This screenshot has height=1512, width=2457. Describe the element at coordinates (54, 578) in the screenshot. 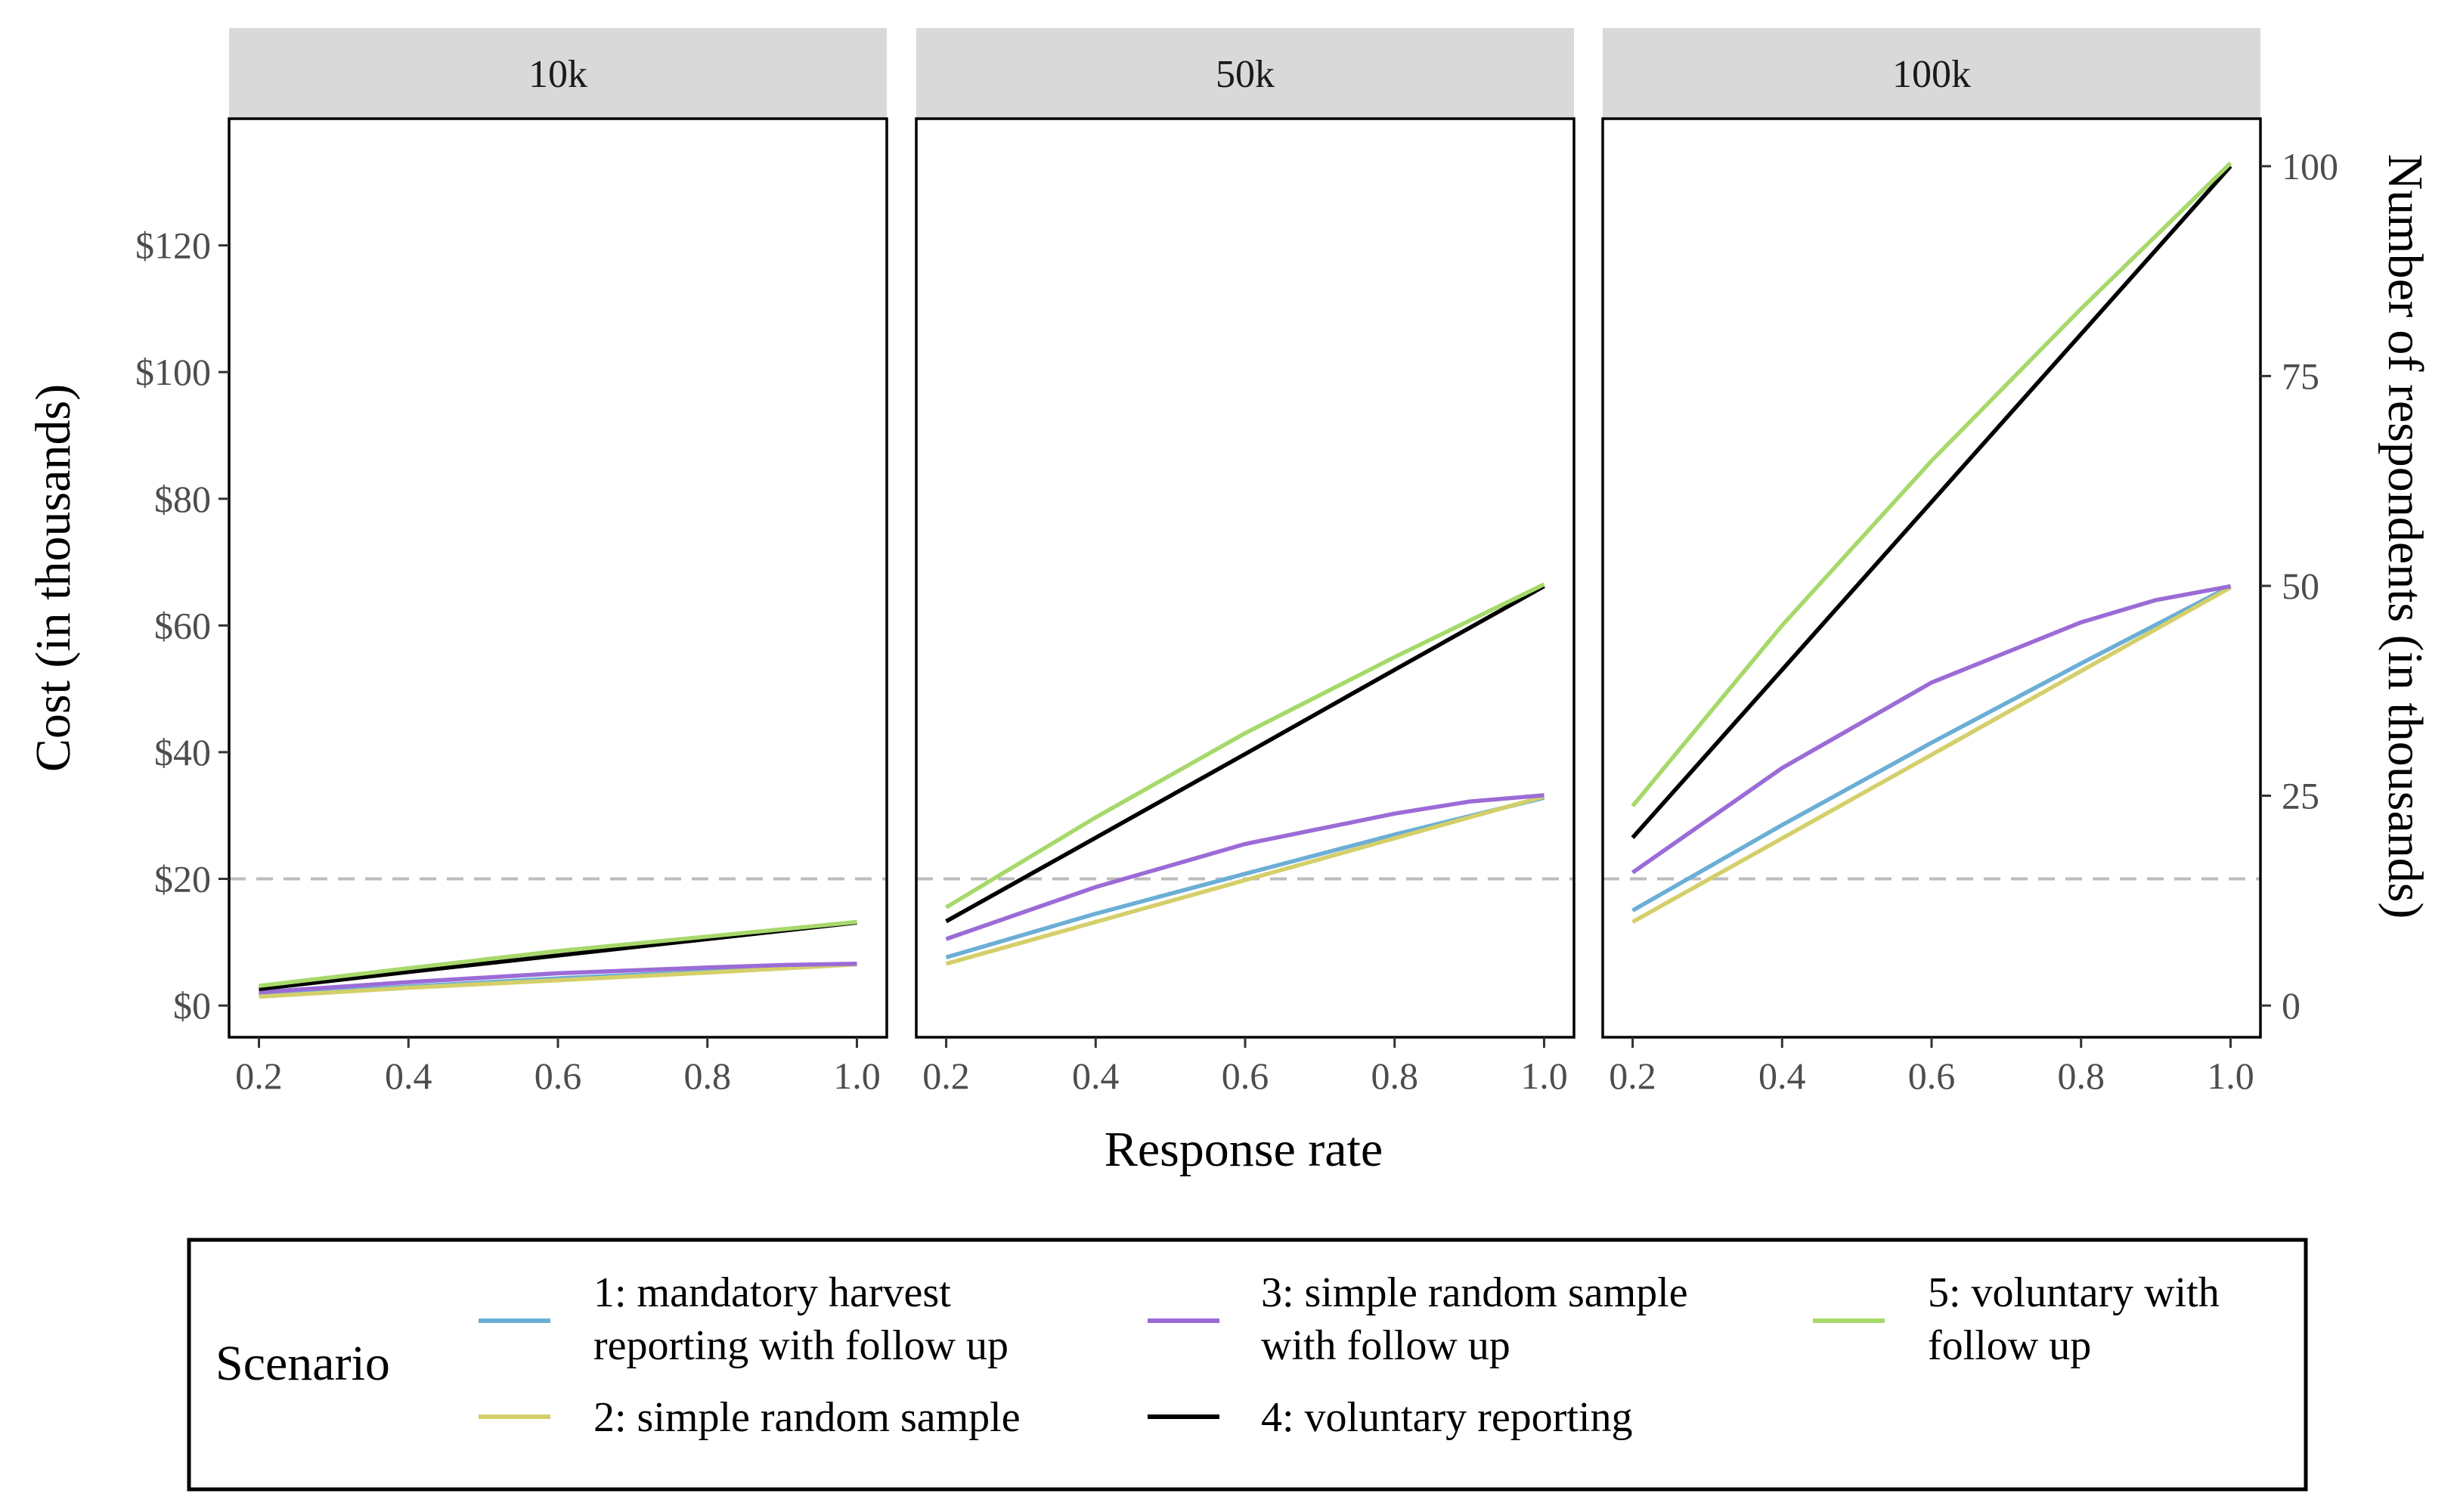

I see `y-axis-title: Cost (in thousands)` at that location.